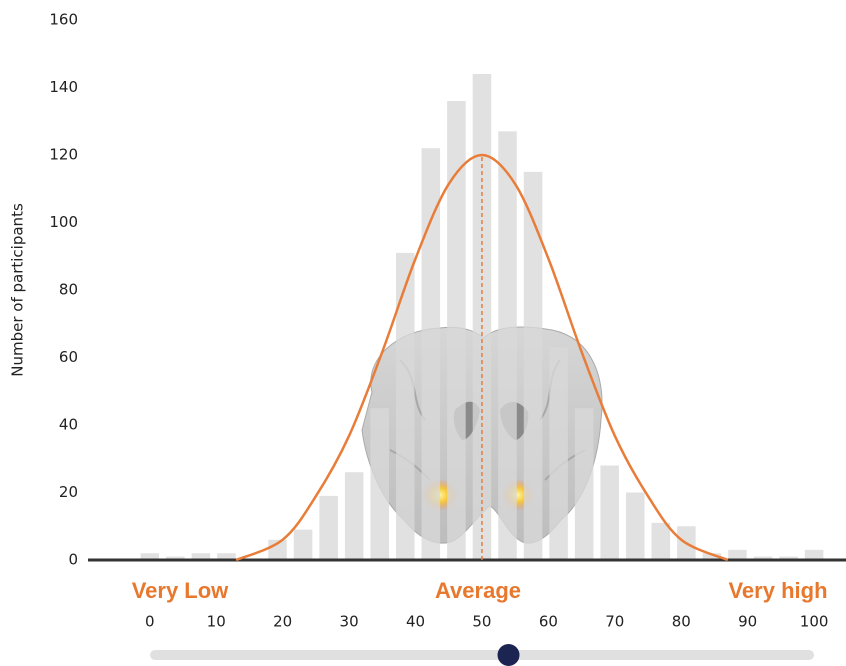 This screenshot has height=666, width=846. I want to click on slider-track, so click(482, 655).